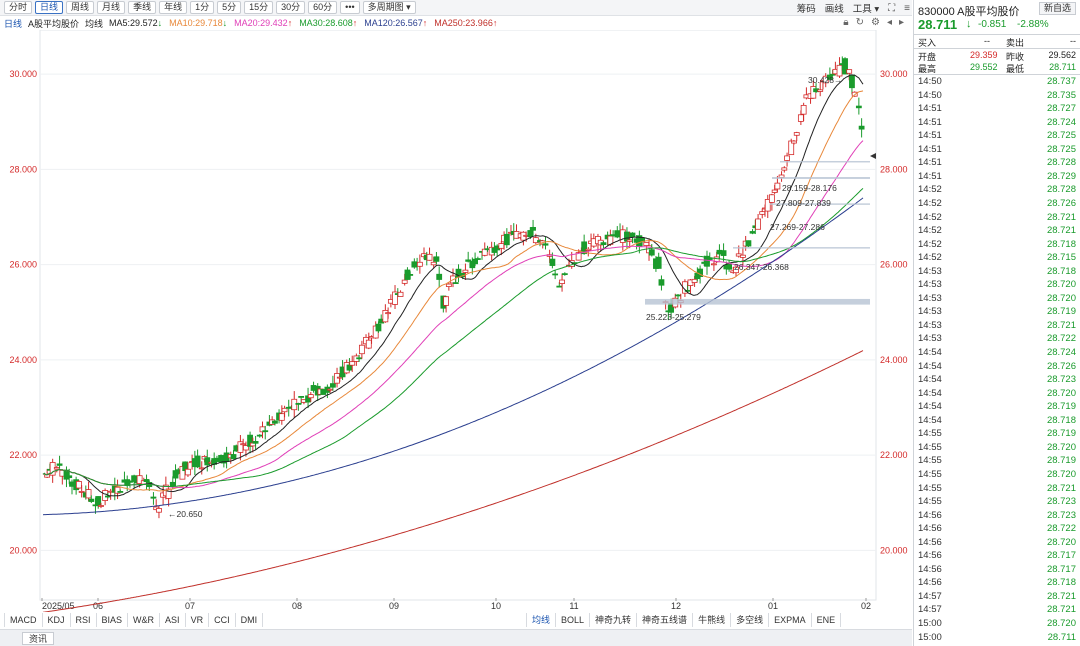 The width and height of the screenshot is (1080, 646). Describe the element at coordinates (111, 7) in the screenshot. I see `period-button-3: 月线` at that location.